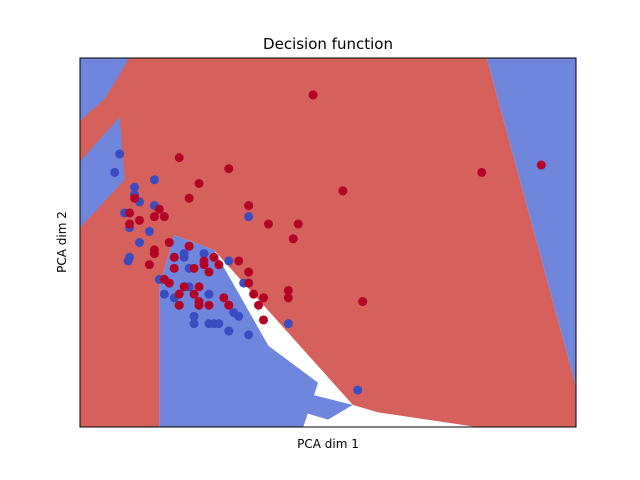  What do you see at coordinates (62, 242) in the screenshot?
I see `y-axis-label: PCA dim 2` at bounding box center [62, 242].